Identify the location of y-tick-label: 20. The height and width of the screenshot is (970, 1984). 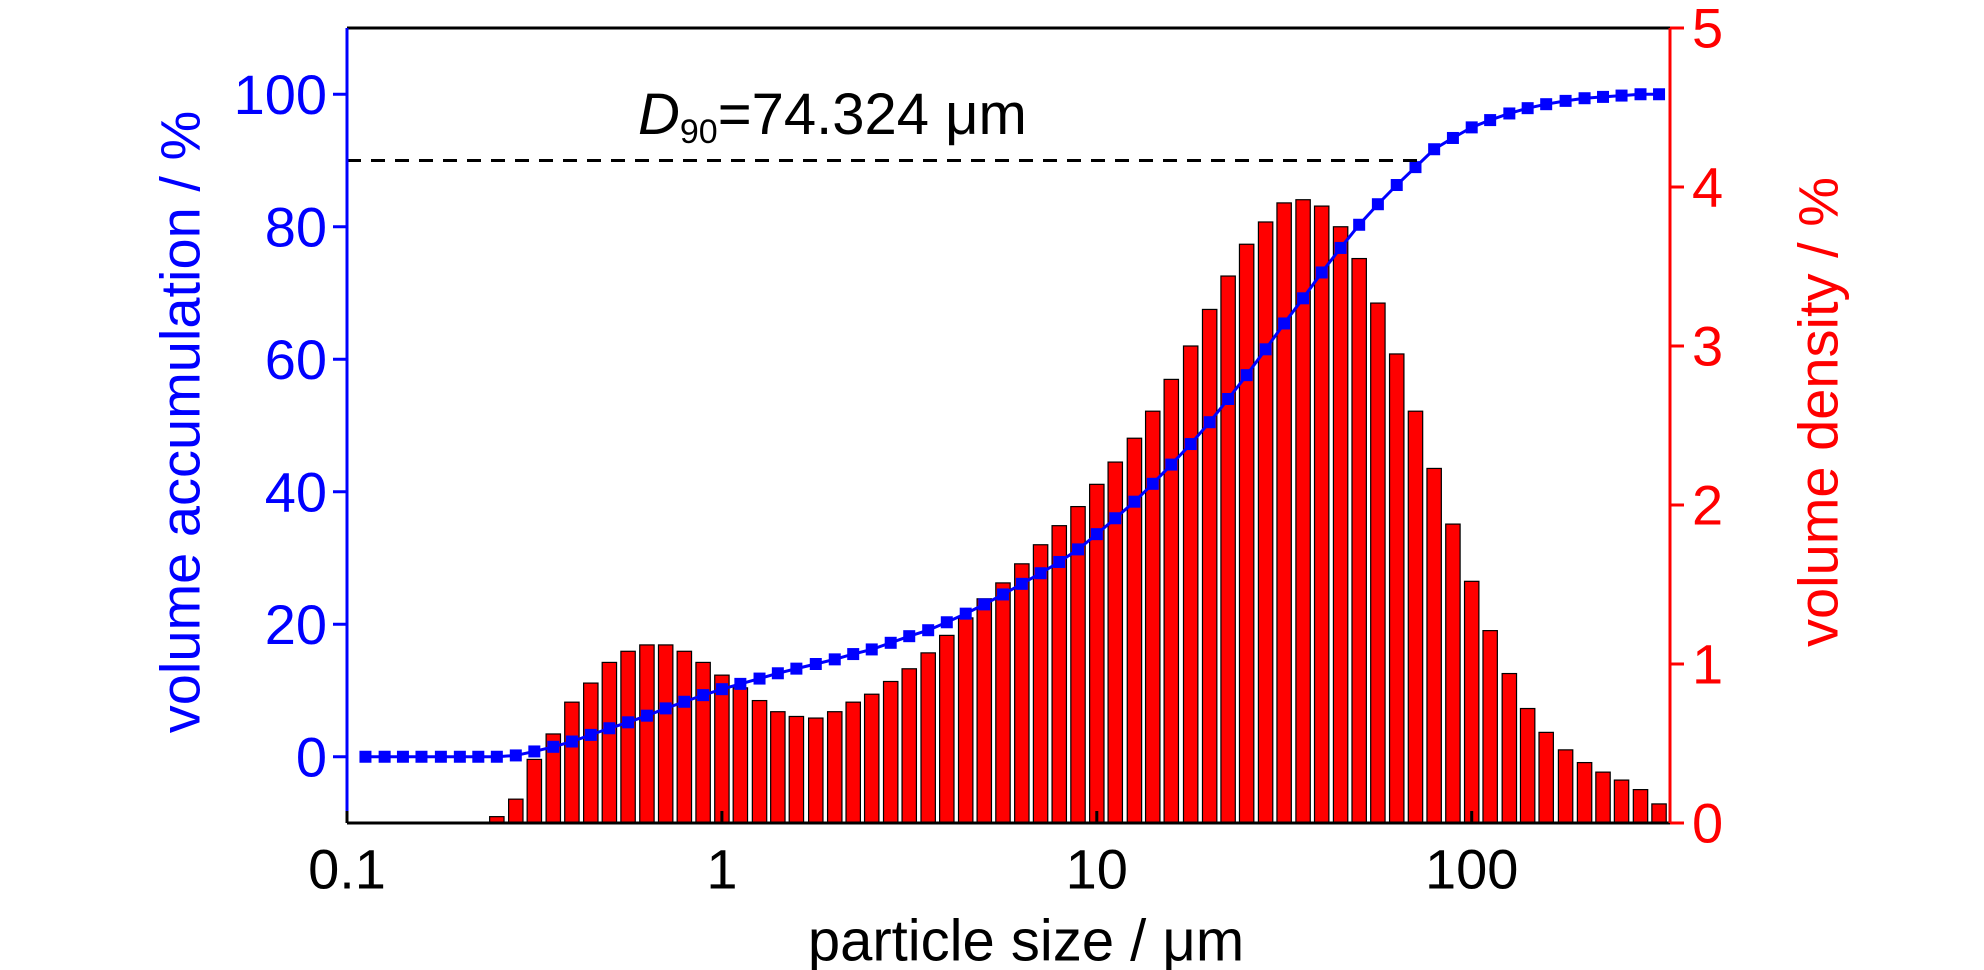
(296, 624).